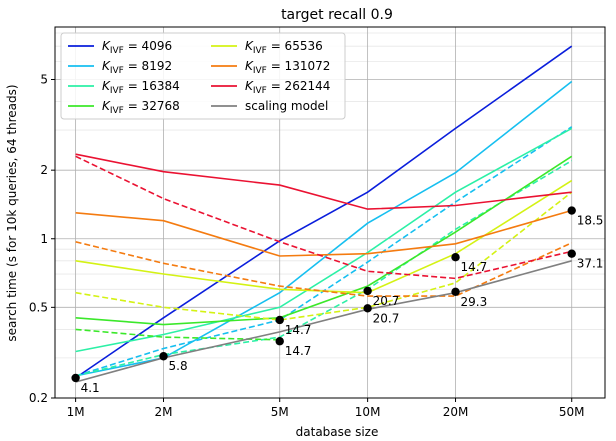 Image resolution: width=616 pixels, height=441 pixels. I want to click on data-point-label: 18.5, so click(590, 221).